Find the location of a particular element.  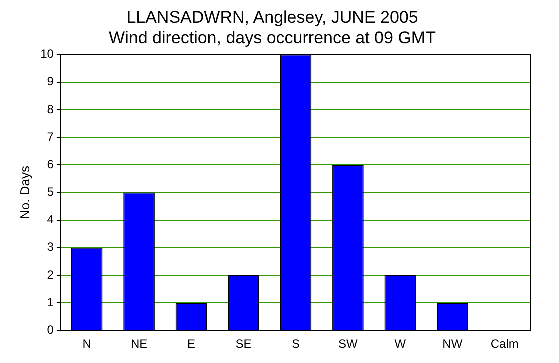

y-axis-title: No. Days is located at coordinates (24, 192).